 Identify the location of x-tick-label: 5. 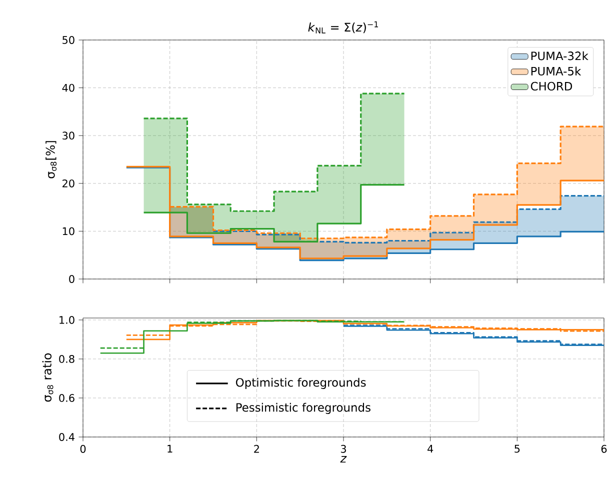
(517, 448).